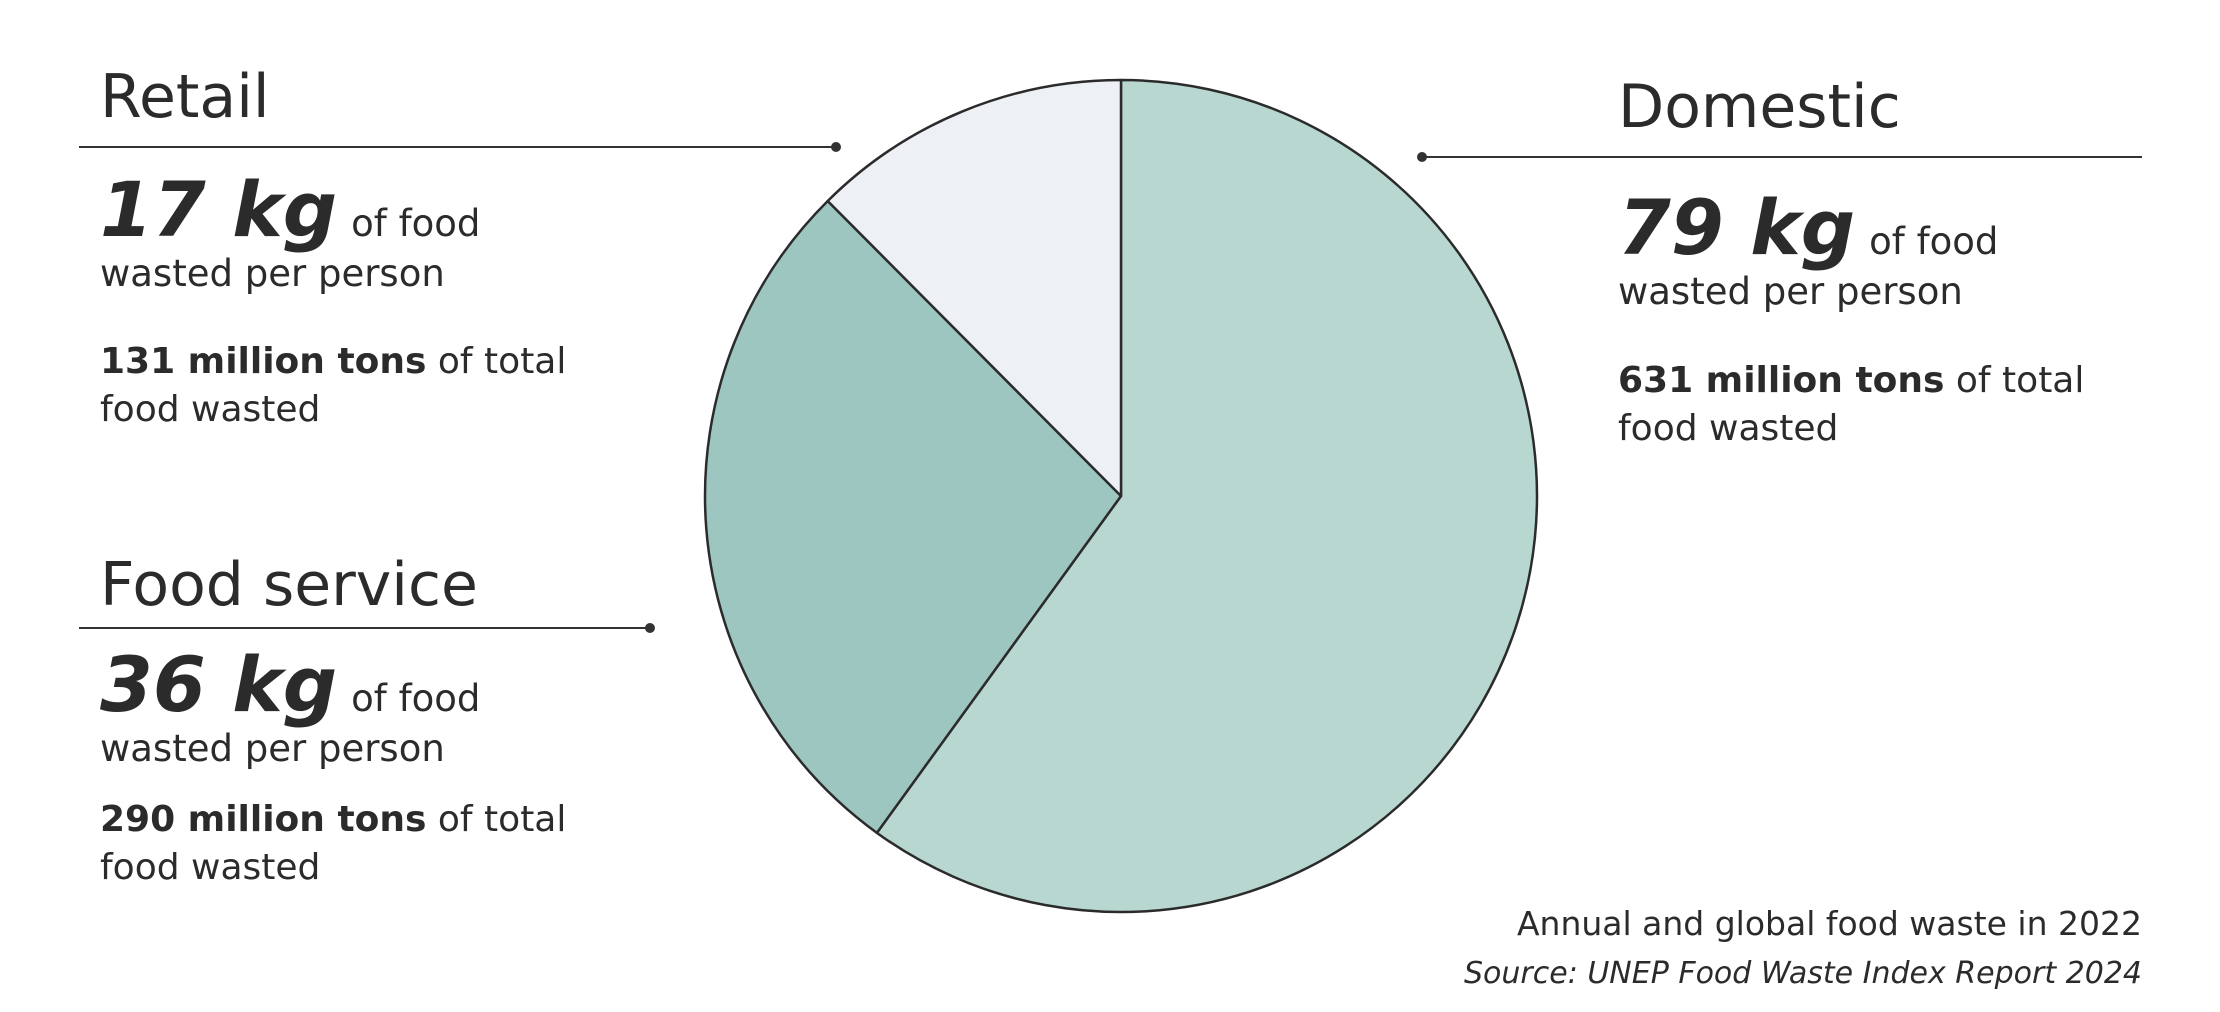  Describe the element at coordinates (263, 819) in the screenshot. I see `total-value: 290 million tons` at that location.